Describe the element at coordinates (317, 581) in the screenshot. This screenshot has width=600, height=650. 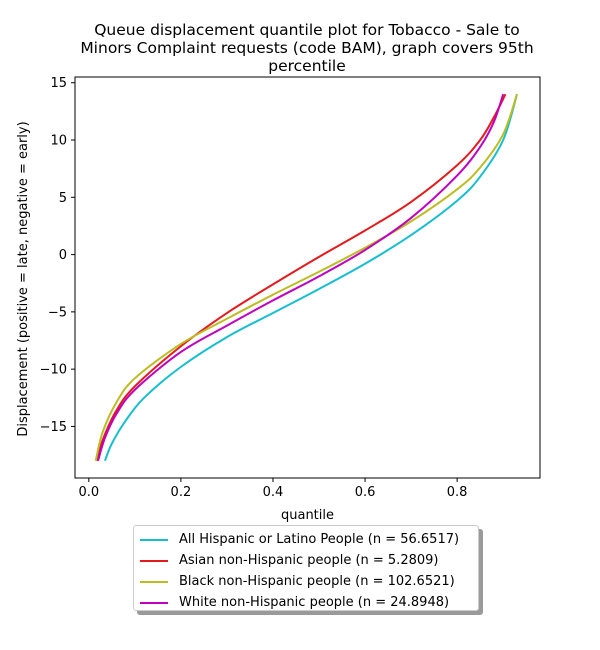
I see `legend-label: Black non-Hispanic people (n = 102.6521)` at that location.